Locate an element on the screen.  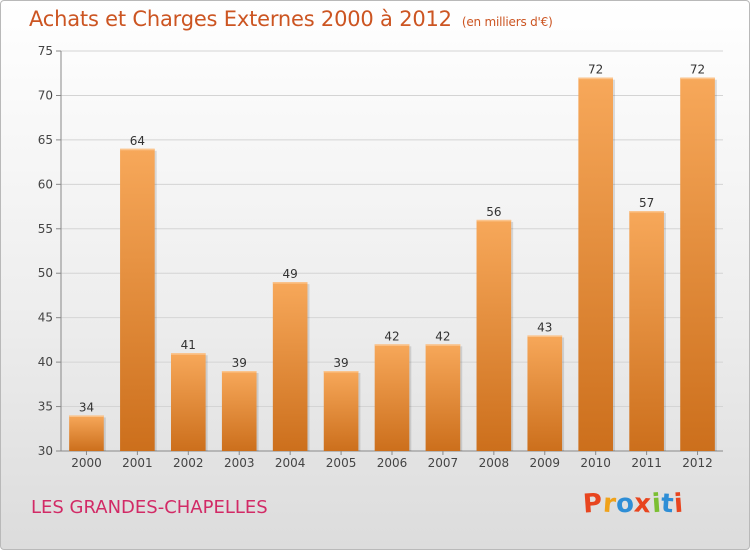
y-tick-label: 45 is located at coordinates (45, 318).